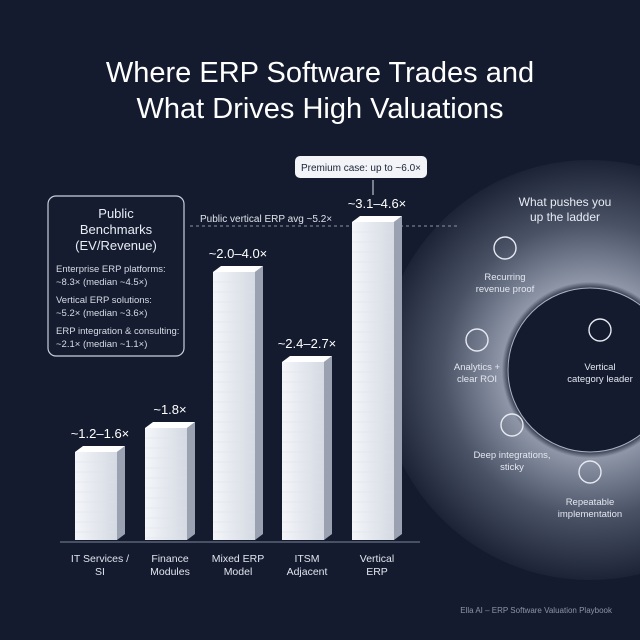 The width and height of the screenshot is (640, 640). I want to click on benchmarks-box, so click(116, 276).